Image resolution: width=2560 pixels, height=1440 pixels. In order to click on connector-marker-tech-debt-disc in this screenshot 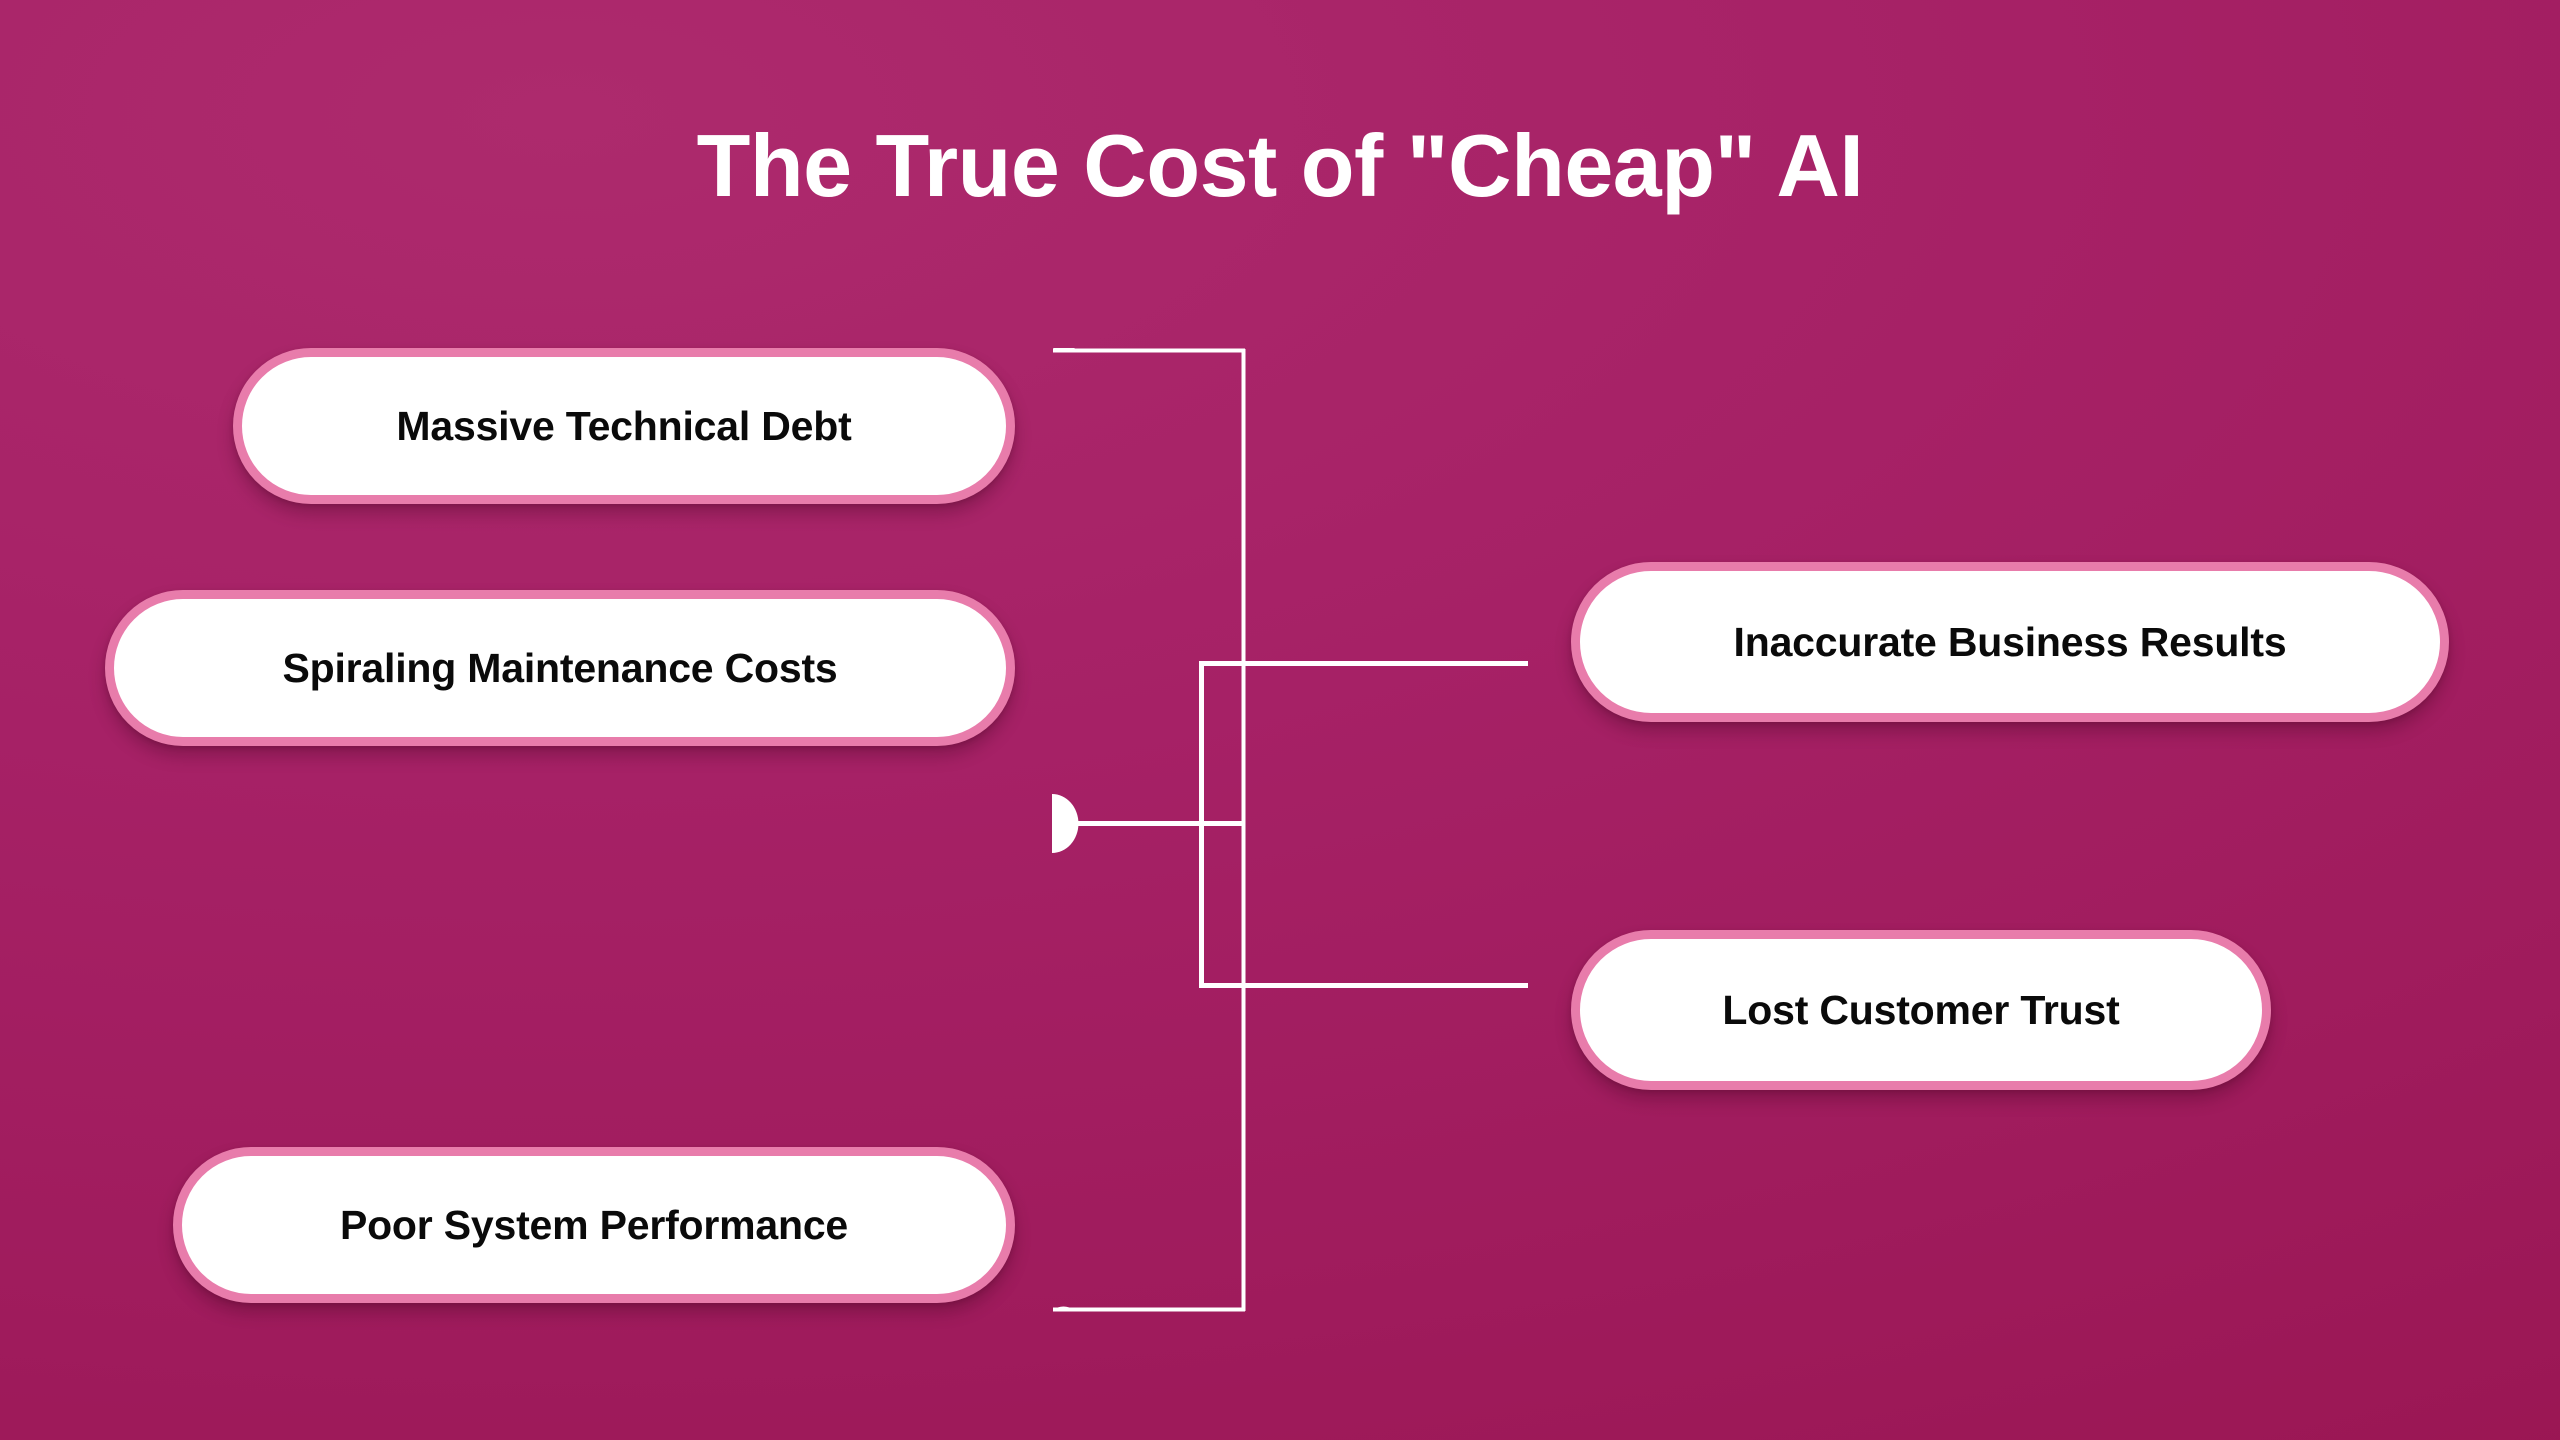, I will do `click(1063, 351)`.